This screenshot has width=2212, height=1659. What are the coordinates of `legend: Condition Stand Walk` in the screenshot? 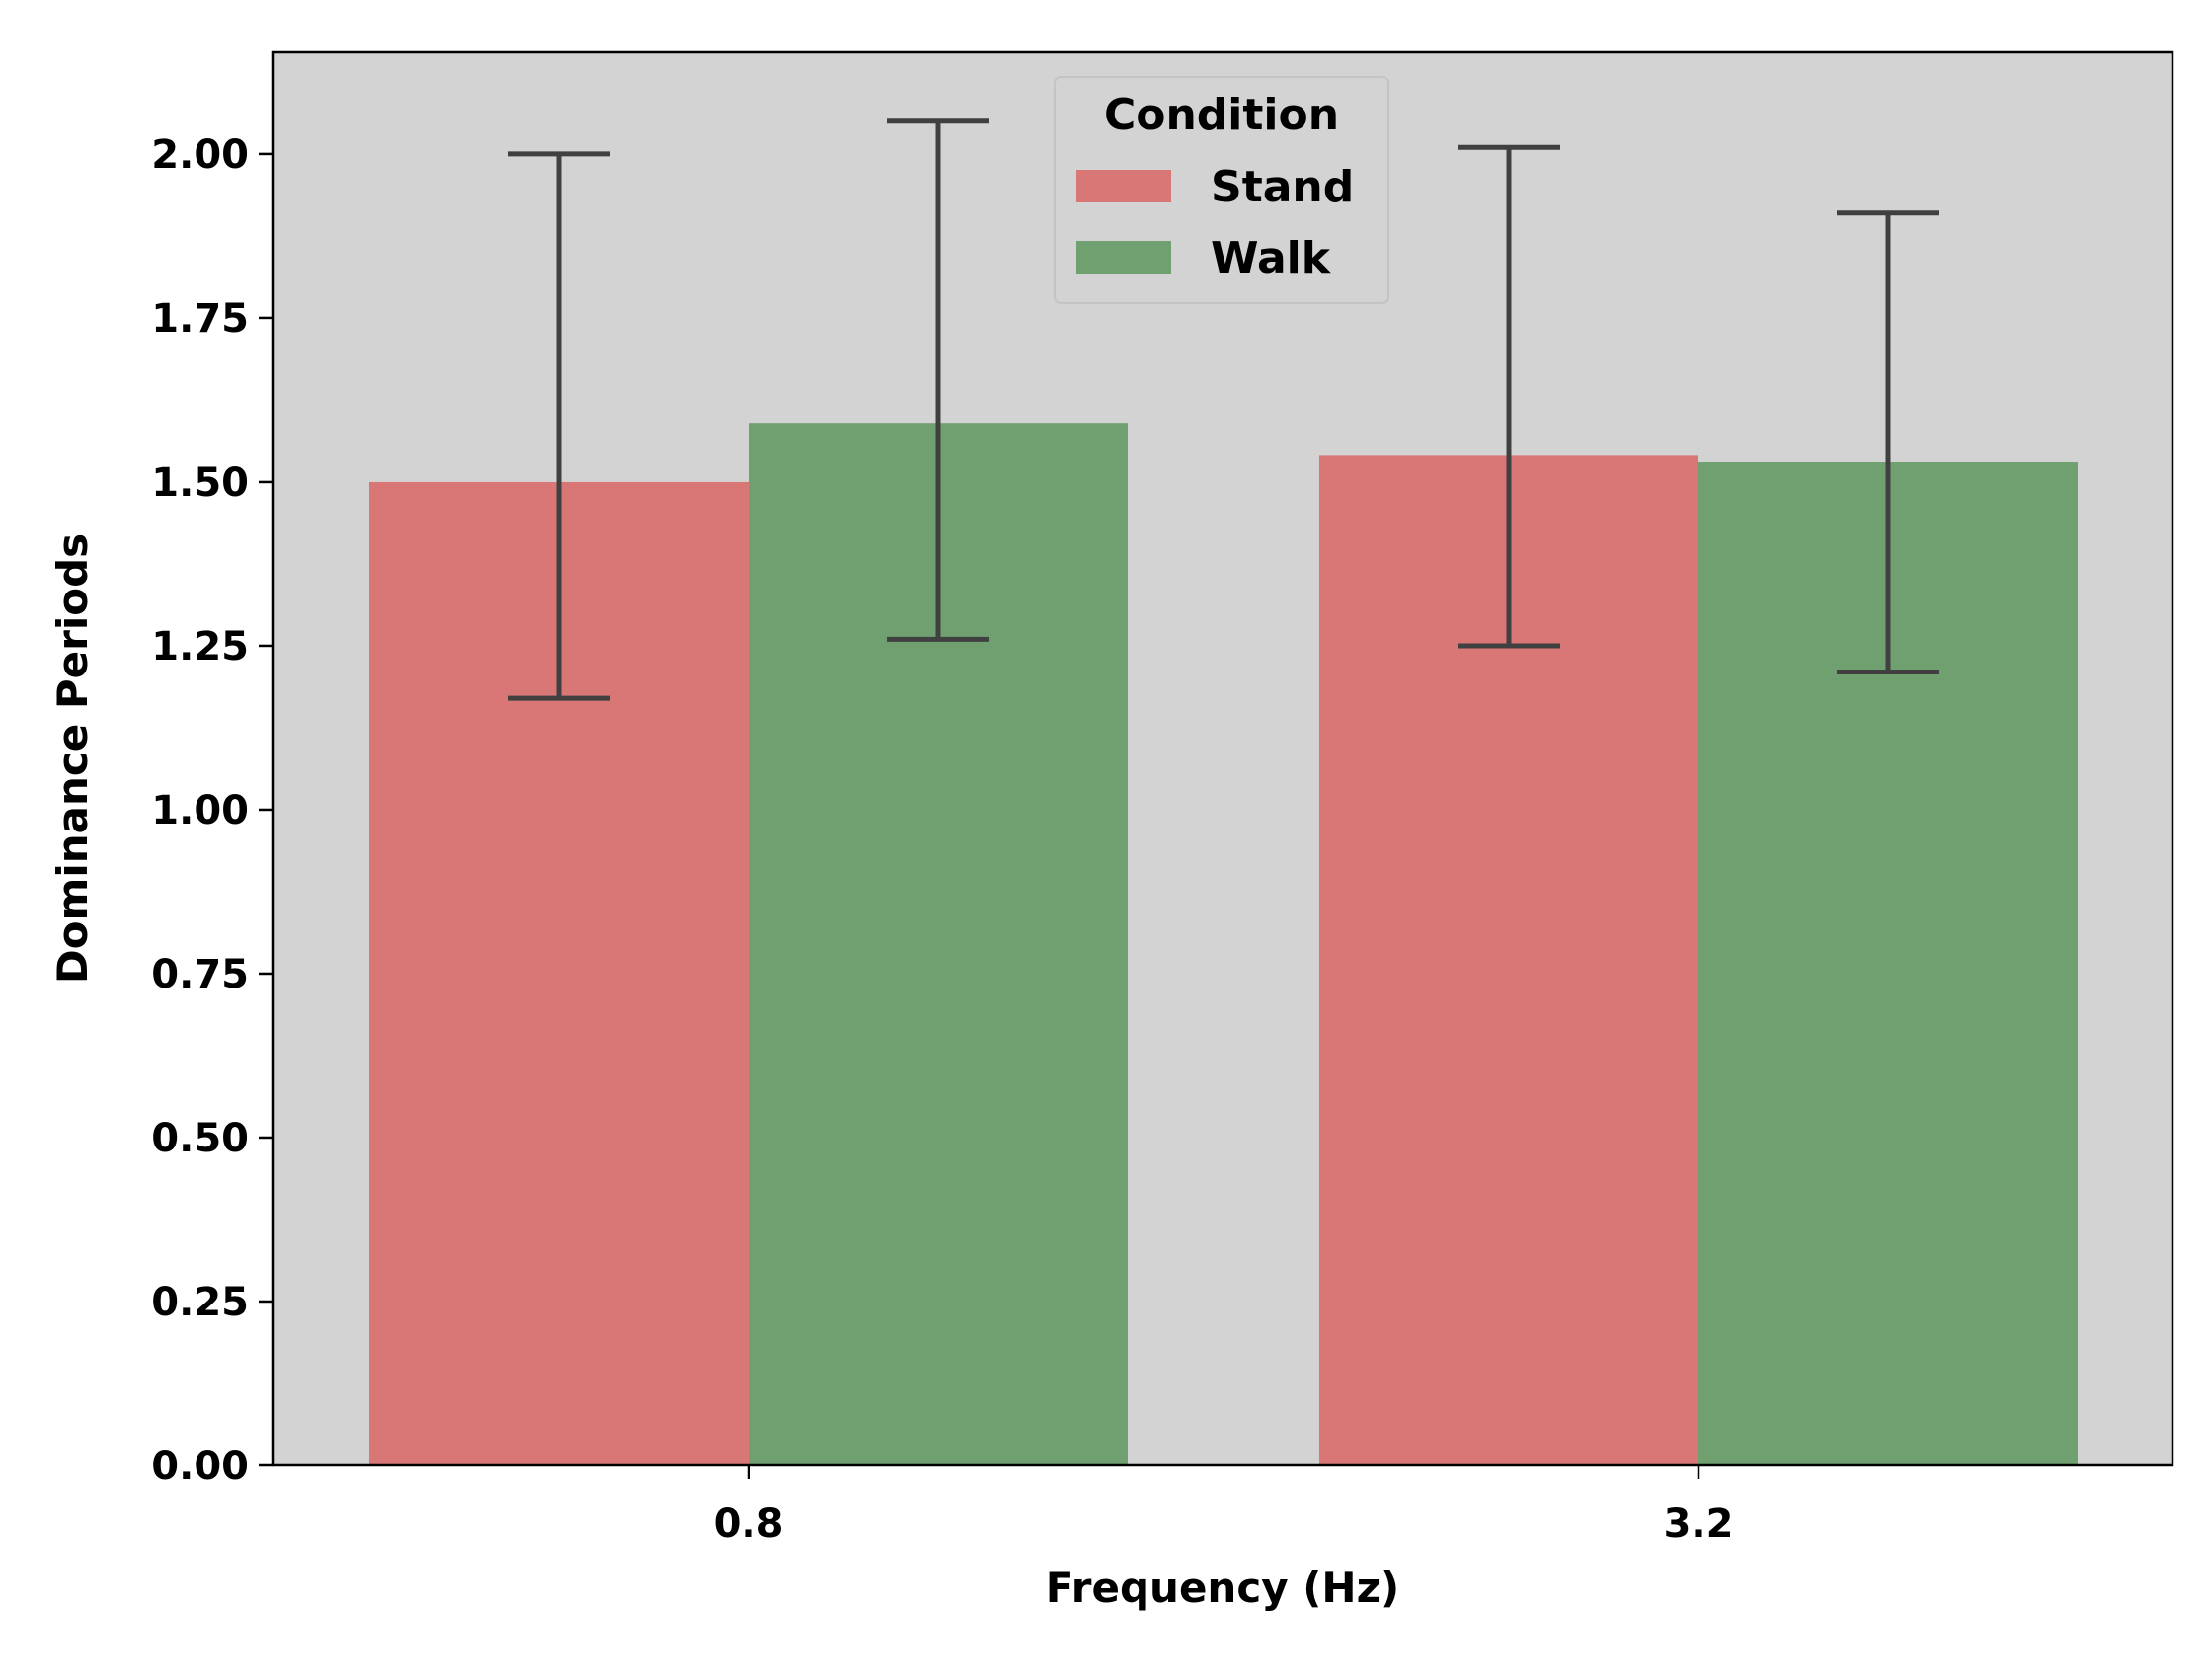 It's located at (1222, 190).